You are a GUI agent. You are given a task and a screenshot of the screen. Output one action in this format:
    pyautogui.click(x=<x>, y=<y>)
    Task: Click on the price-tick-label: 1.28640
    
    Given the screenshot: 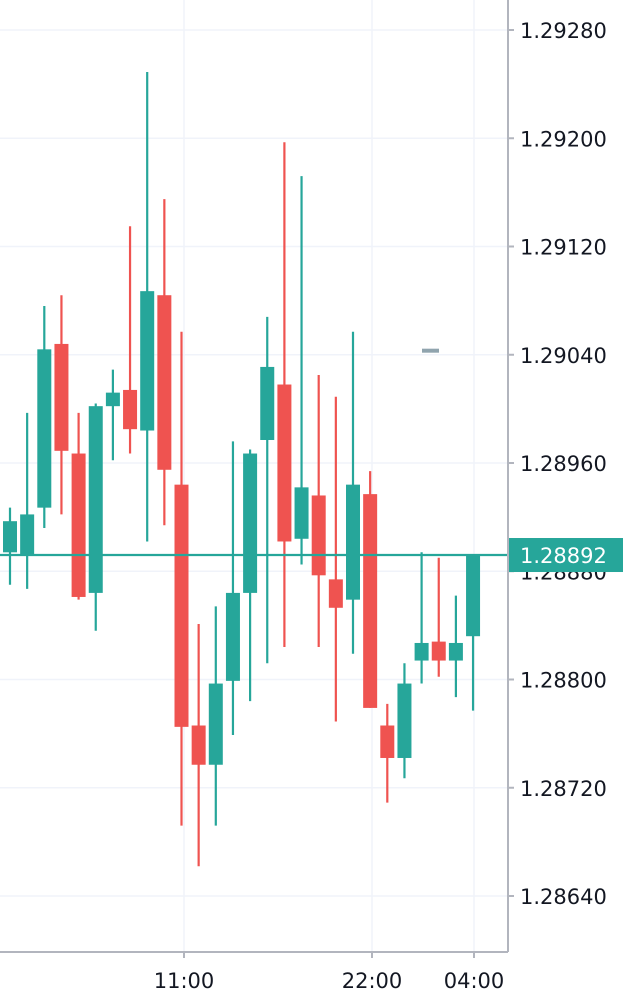 What is the action you would take?
    pyautogui.click(x=563, y=897)
    